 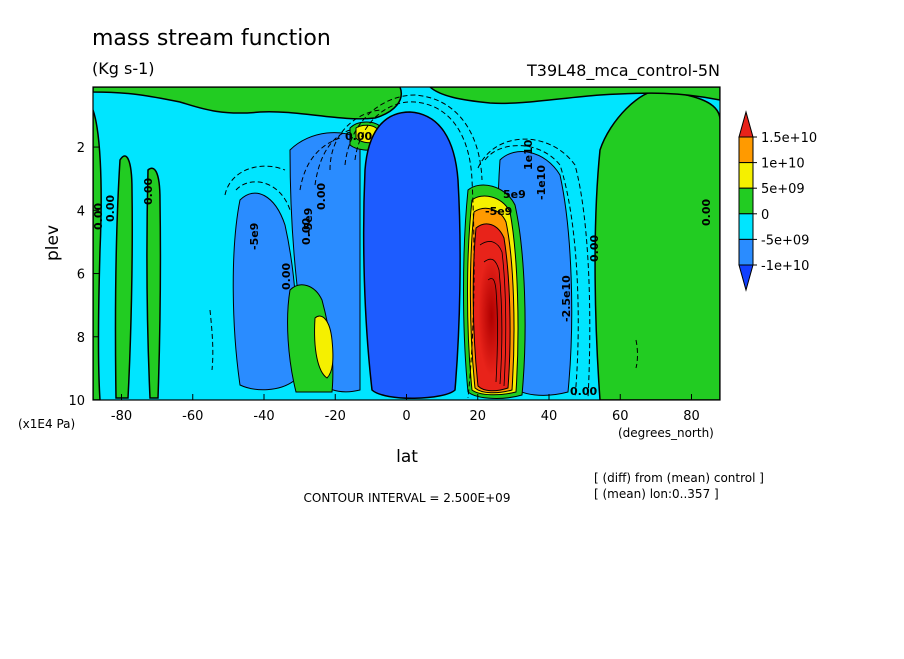 What do you see at coordinates (76, 401) in the screenshot?
I see `y-tick-label: 10` at bounding box center [76, 401].